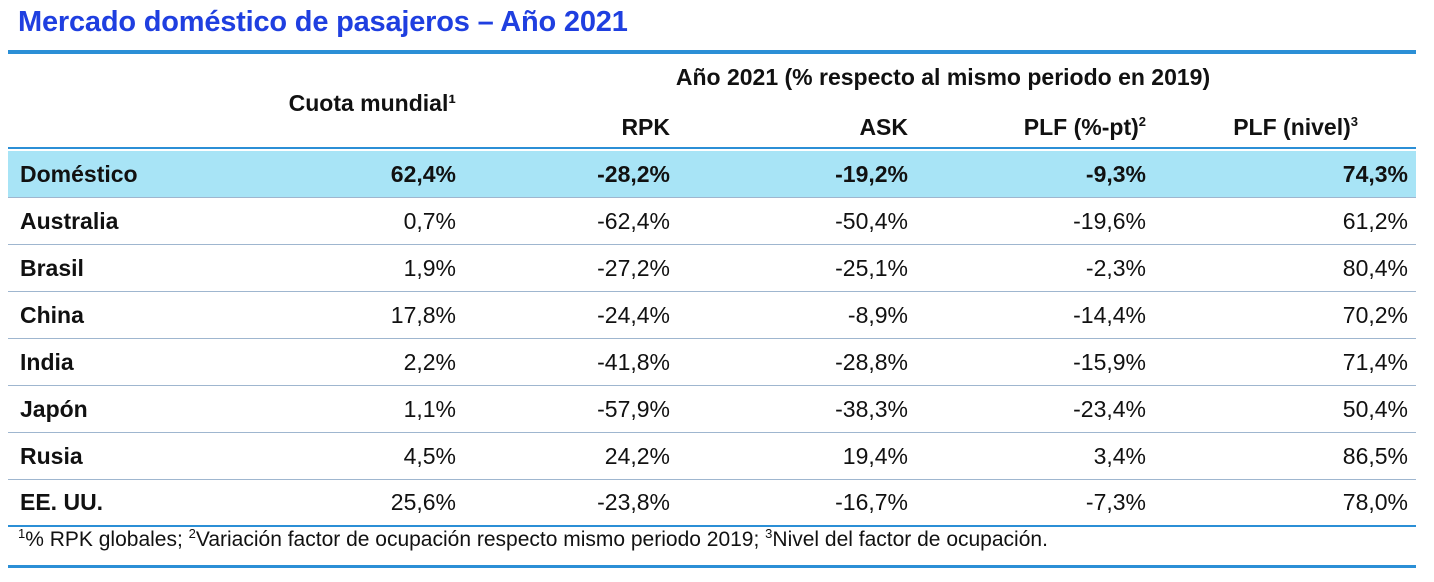 This screenshot has height=582, width=1434. I want to click on row-name: Japón, so click(54, 408).